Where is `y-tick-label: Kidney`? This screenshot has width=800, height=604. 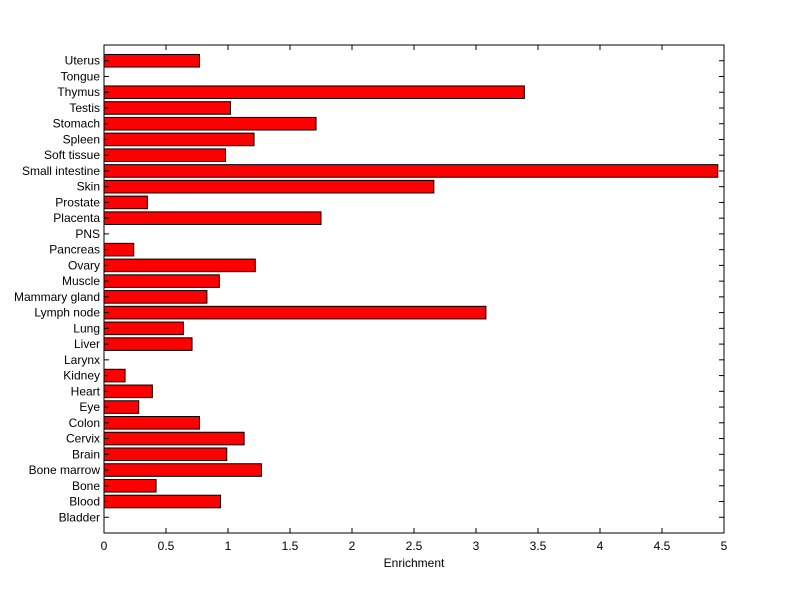
y-tick-label: Kidney is located at coordinates (81, 376).